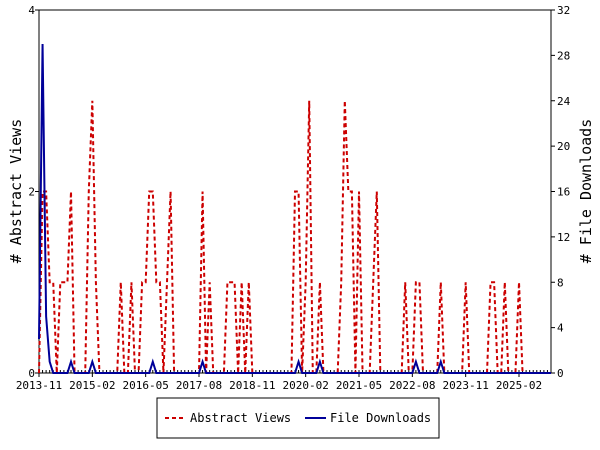 The height and width of the screenshot is (450, 600). I want to click on y-right-tick-label: 4, so click(560, 328).